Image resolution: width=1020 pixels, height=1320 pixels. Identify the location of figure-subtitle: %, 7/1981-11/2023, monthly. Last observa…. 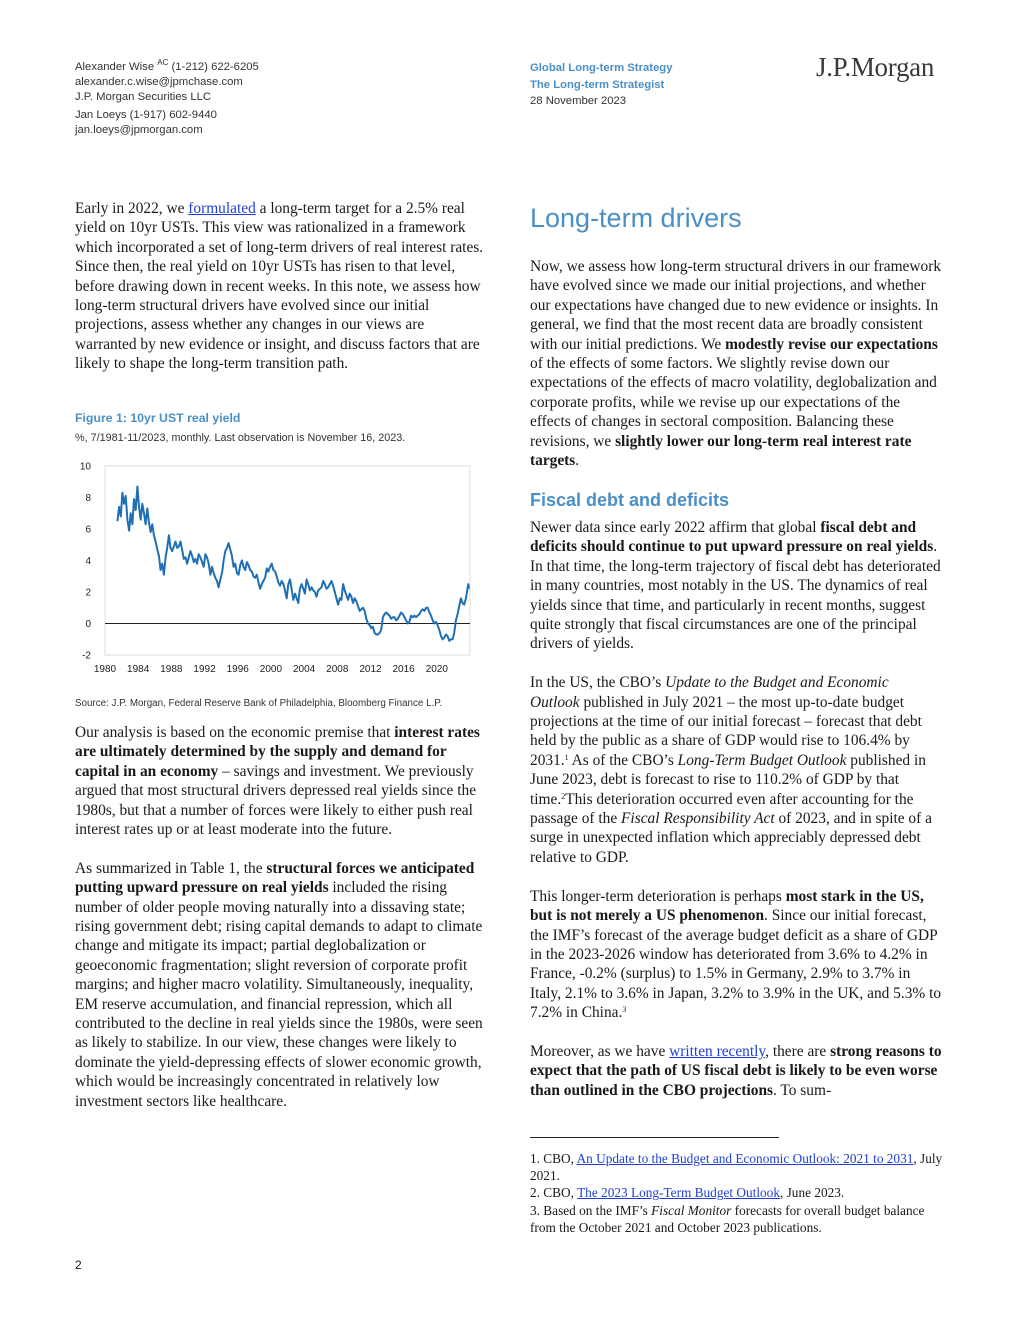
(240, 438).